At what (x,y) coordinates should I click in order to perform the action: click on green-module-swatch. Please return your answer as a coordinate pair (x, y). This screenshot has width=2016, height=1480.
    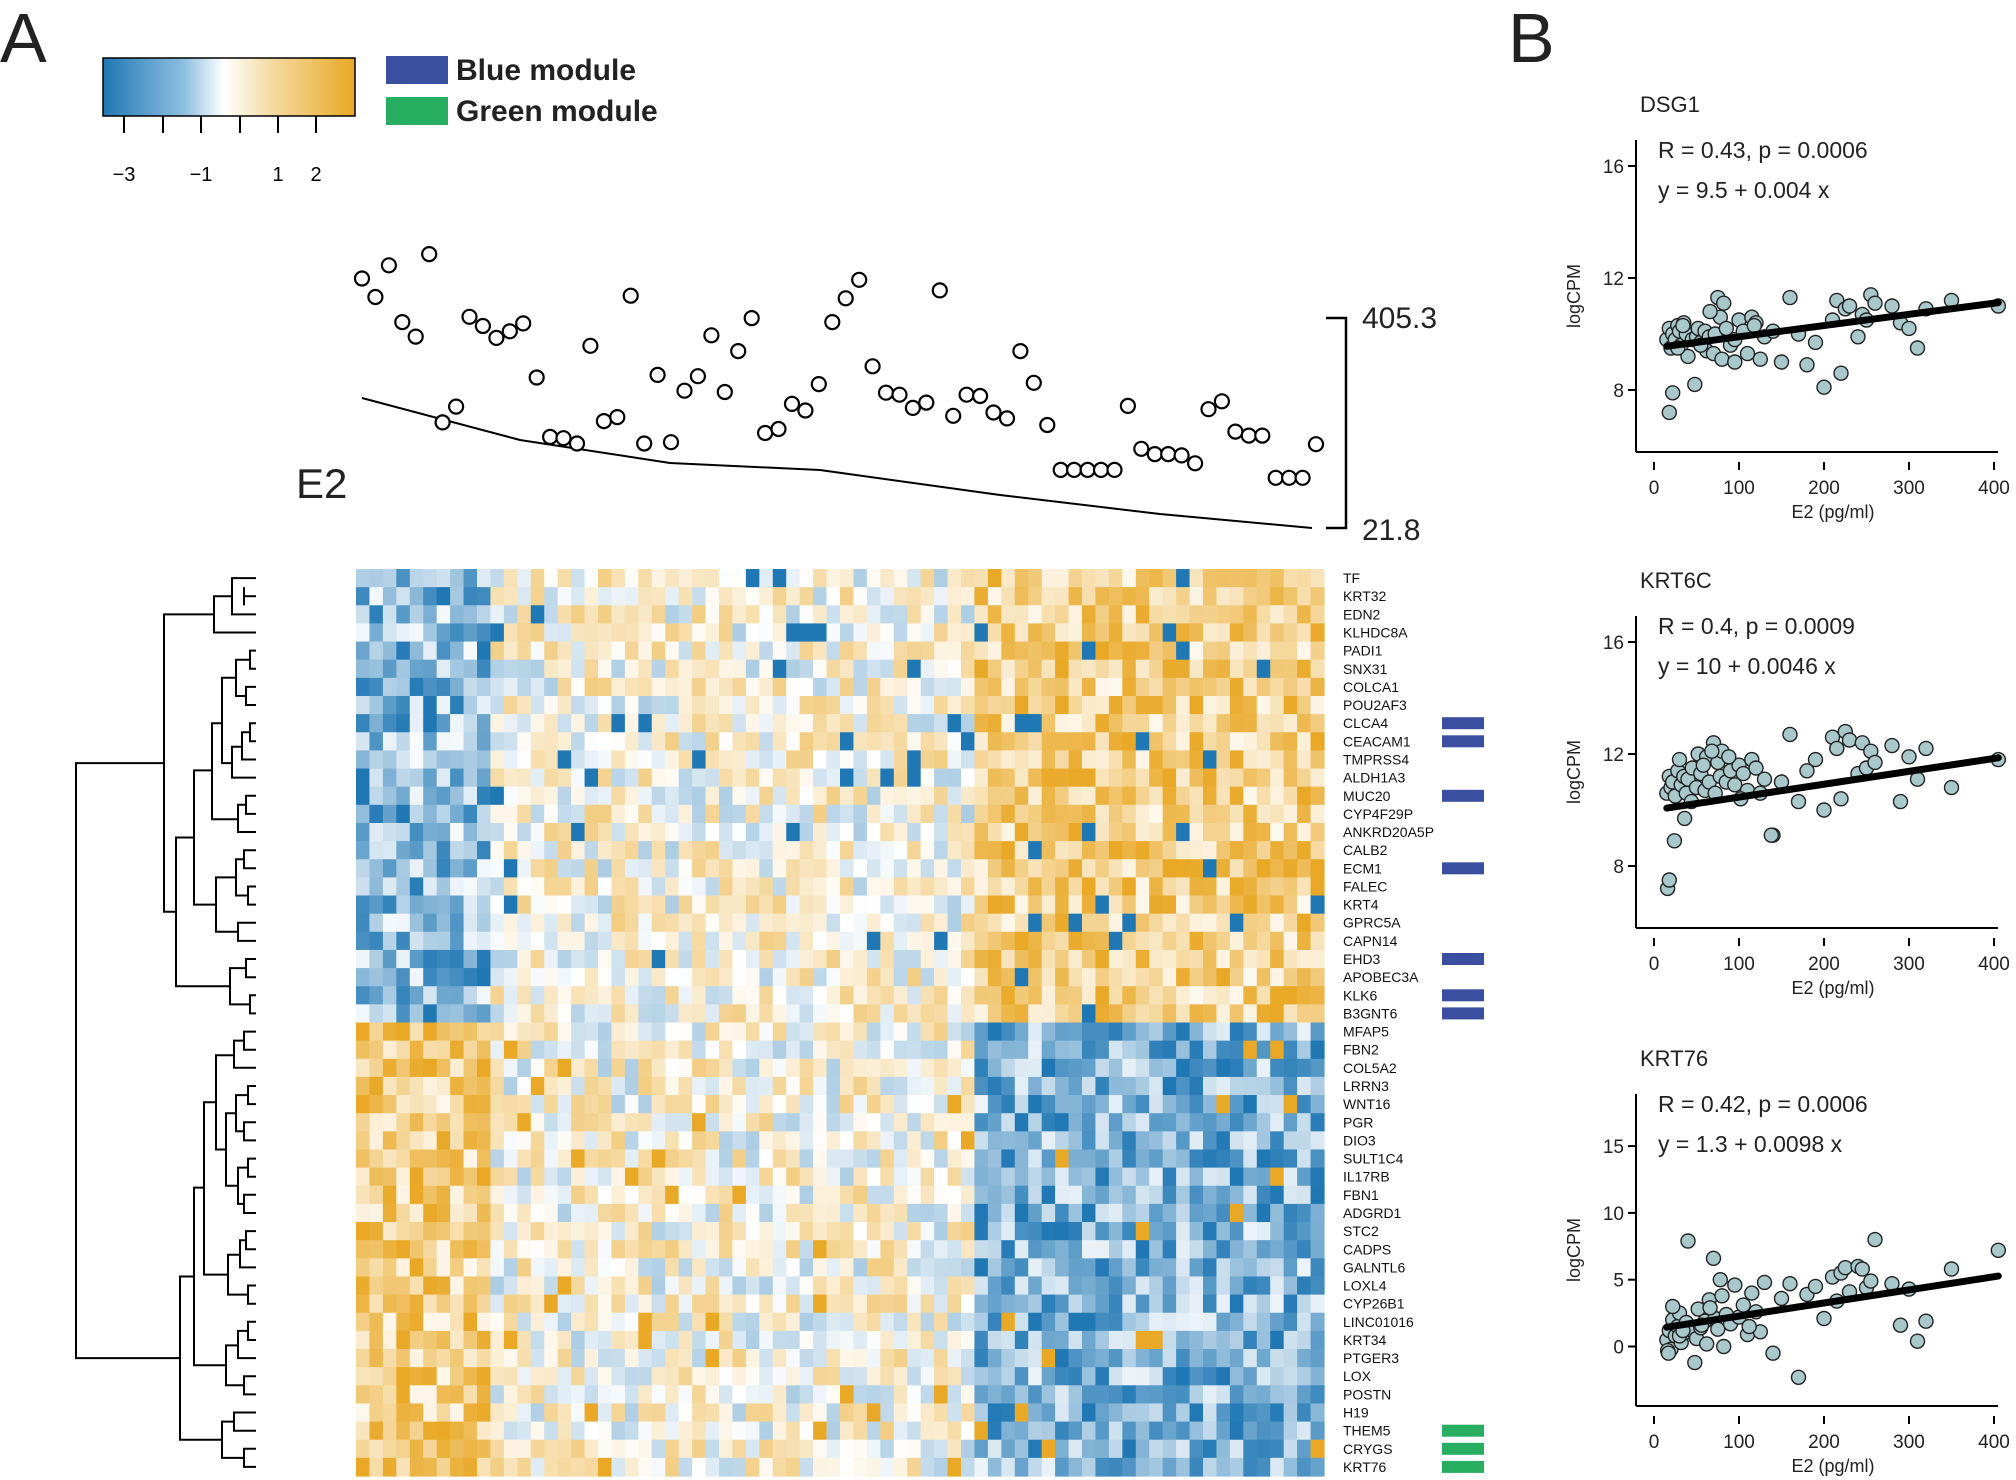
    Looking at the image, I should click on (417, 111).